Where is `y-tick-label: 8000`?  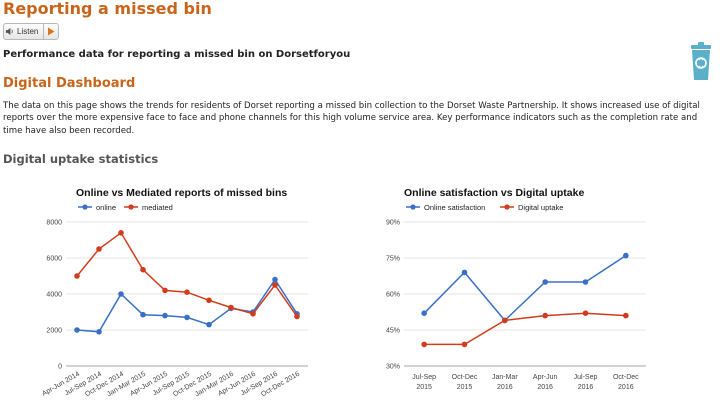 y-tick-label: 8000 is located at coordinates (54, 223).